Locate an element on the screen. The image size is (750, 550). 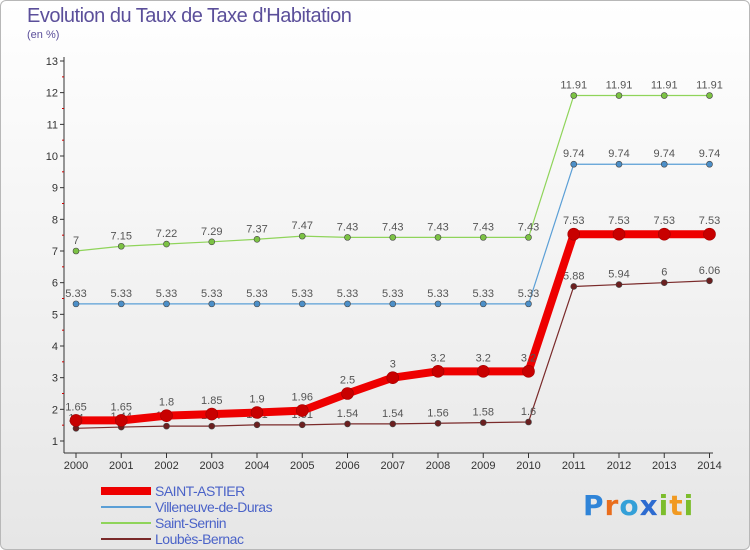
y-tick-label: 3 is located at coordinates (55, 379).